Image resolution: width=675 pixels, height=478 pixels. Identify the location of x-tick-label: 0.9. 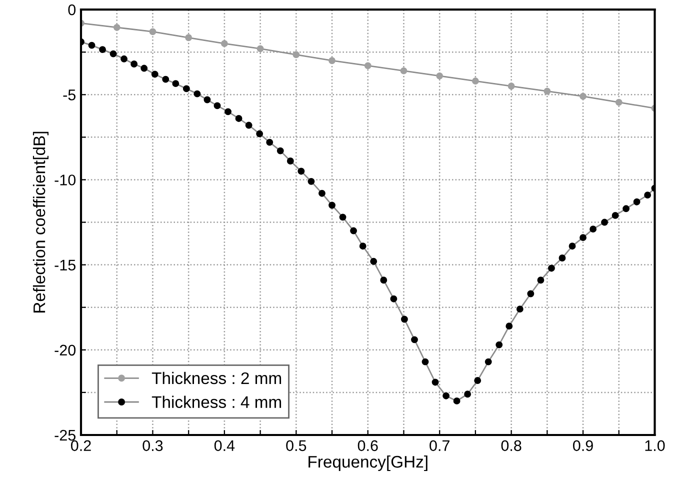
(583, 446).